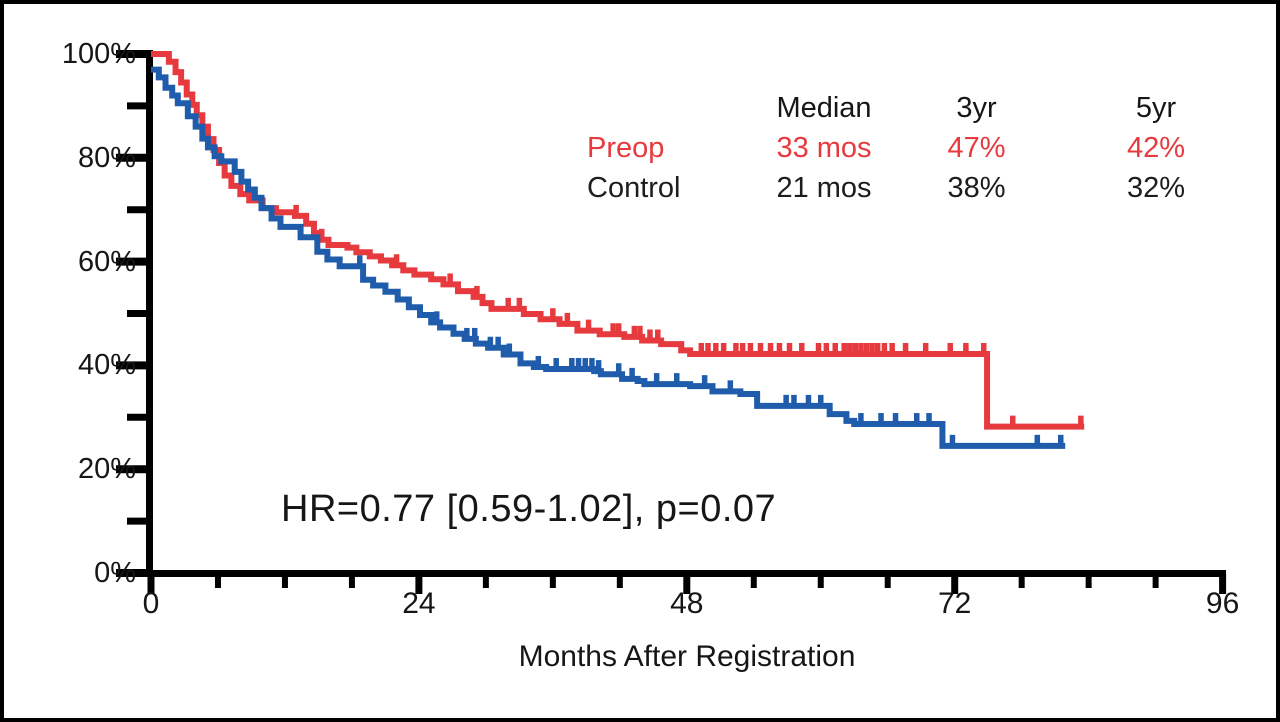  I want to click on y-axis-tick-label: 100%, so click(98, 54).